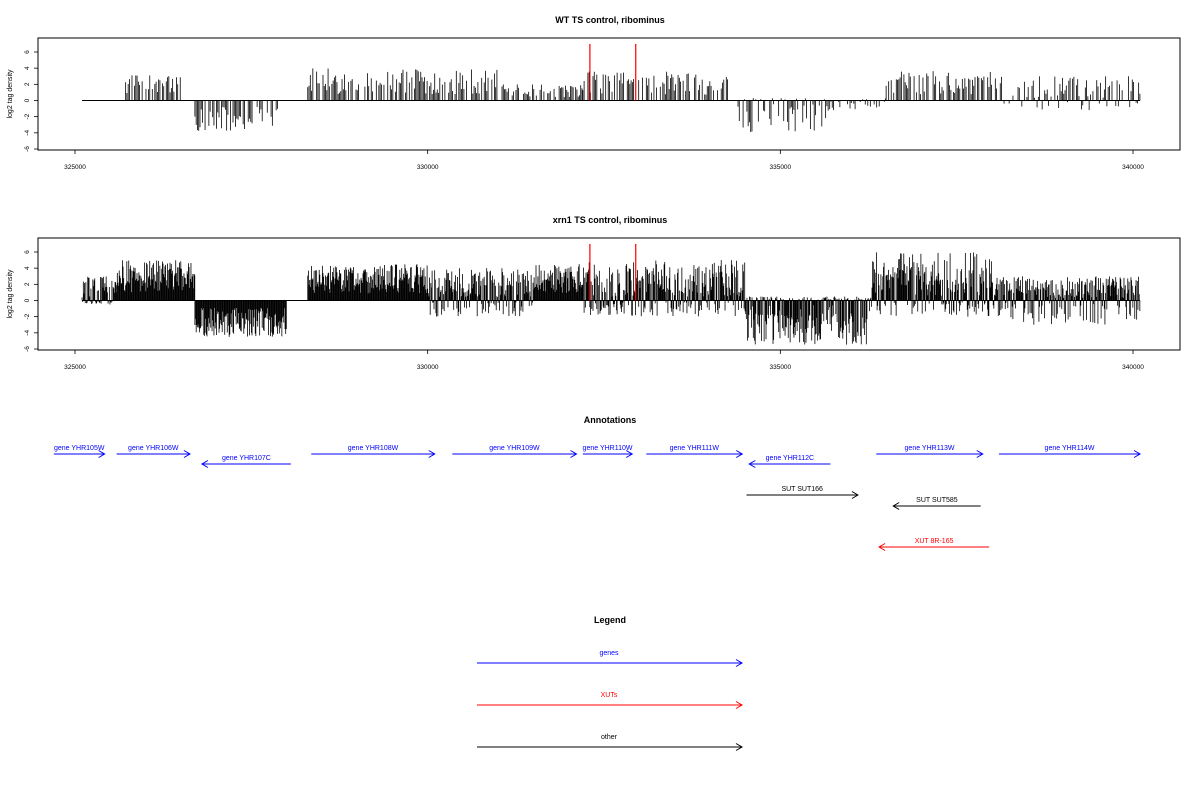 This screenshot has height=800, width=1200. I want to click on feature-label: gene YHR110W, so click(608, 448).